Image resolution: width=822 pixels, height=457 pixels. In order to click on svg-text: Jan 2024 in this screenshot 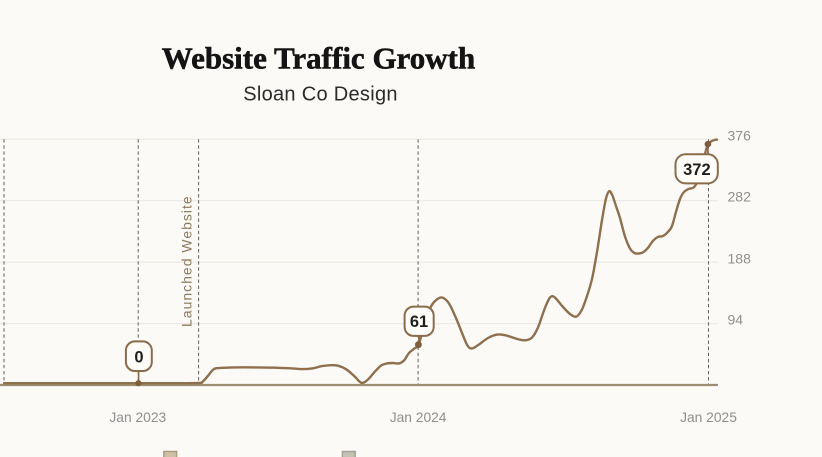, I will do `click(418, 417)`.